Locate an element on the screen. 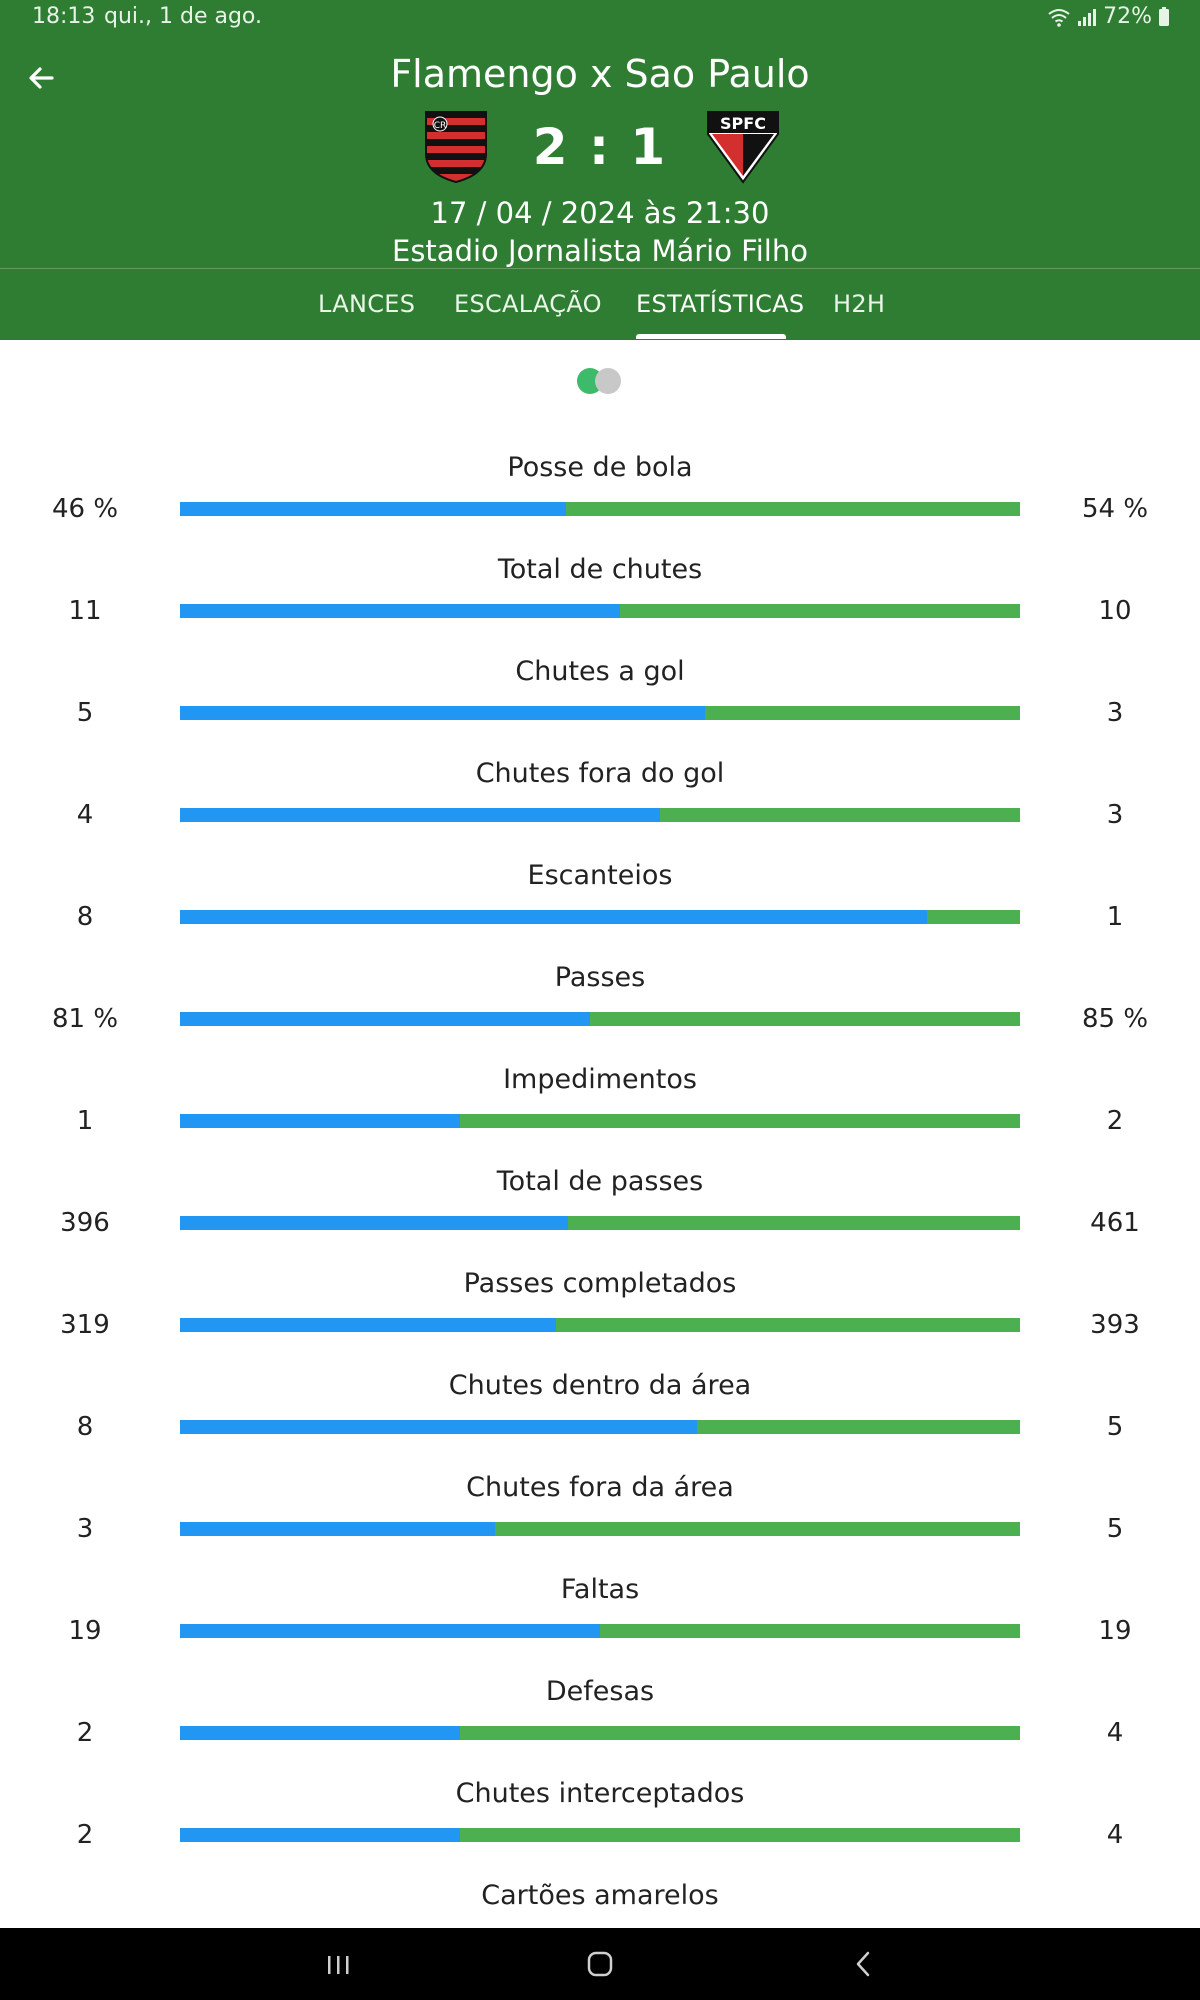 This screenshot has width=1200, height=2000. stat-row: Posse de bola 46 % 54 % is located at coordinates (600, 501).